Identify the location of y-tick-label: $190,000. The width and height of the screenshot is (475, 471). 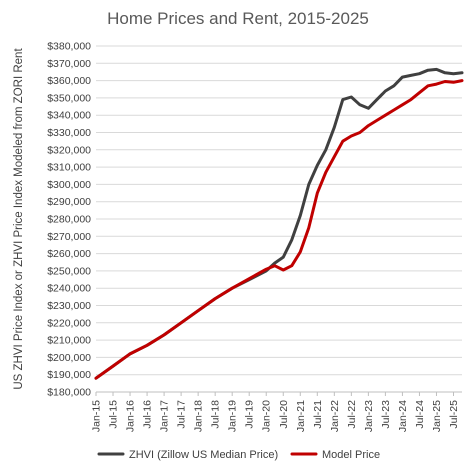
(69, 375).